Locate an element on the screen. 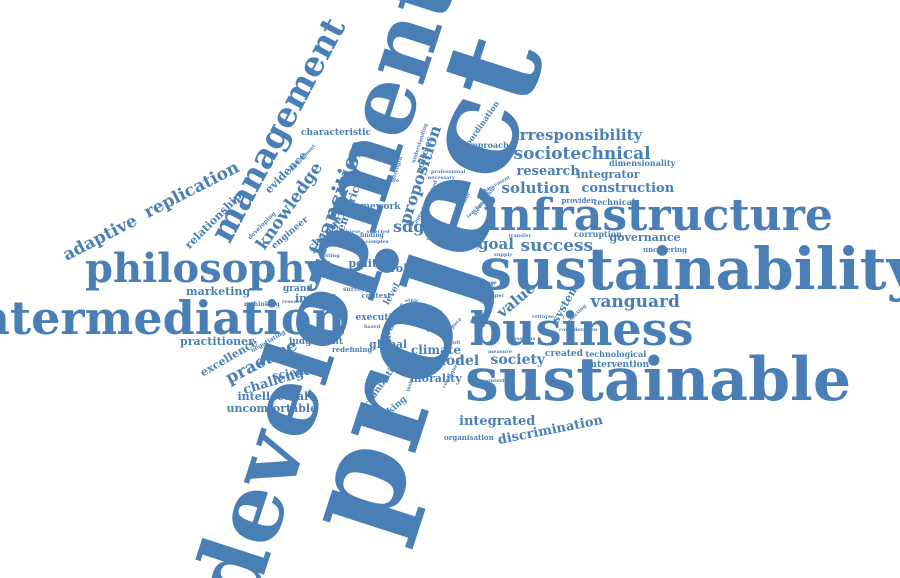 Image resolution: width=900 pixels, height=578 pixels. word-achieve: achieve is located at coordinates (350, 231).